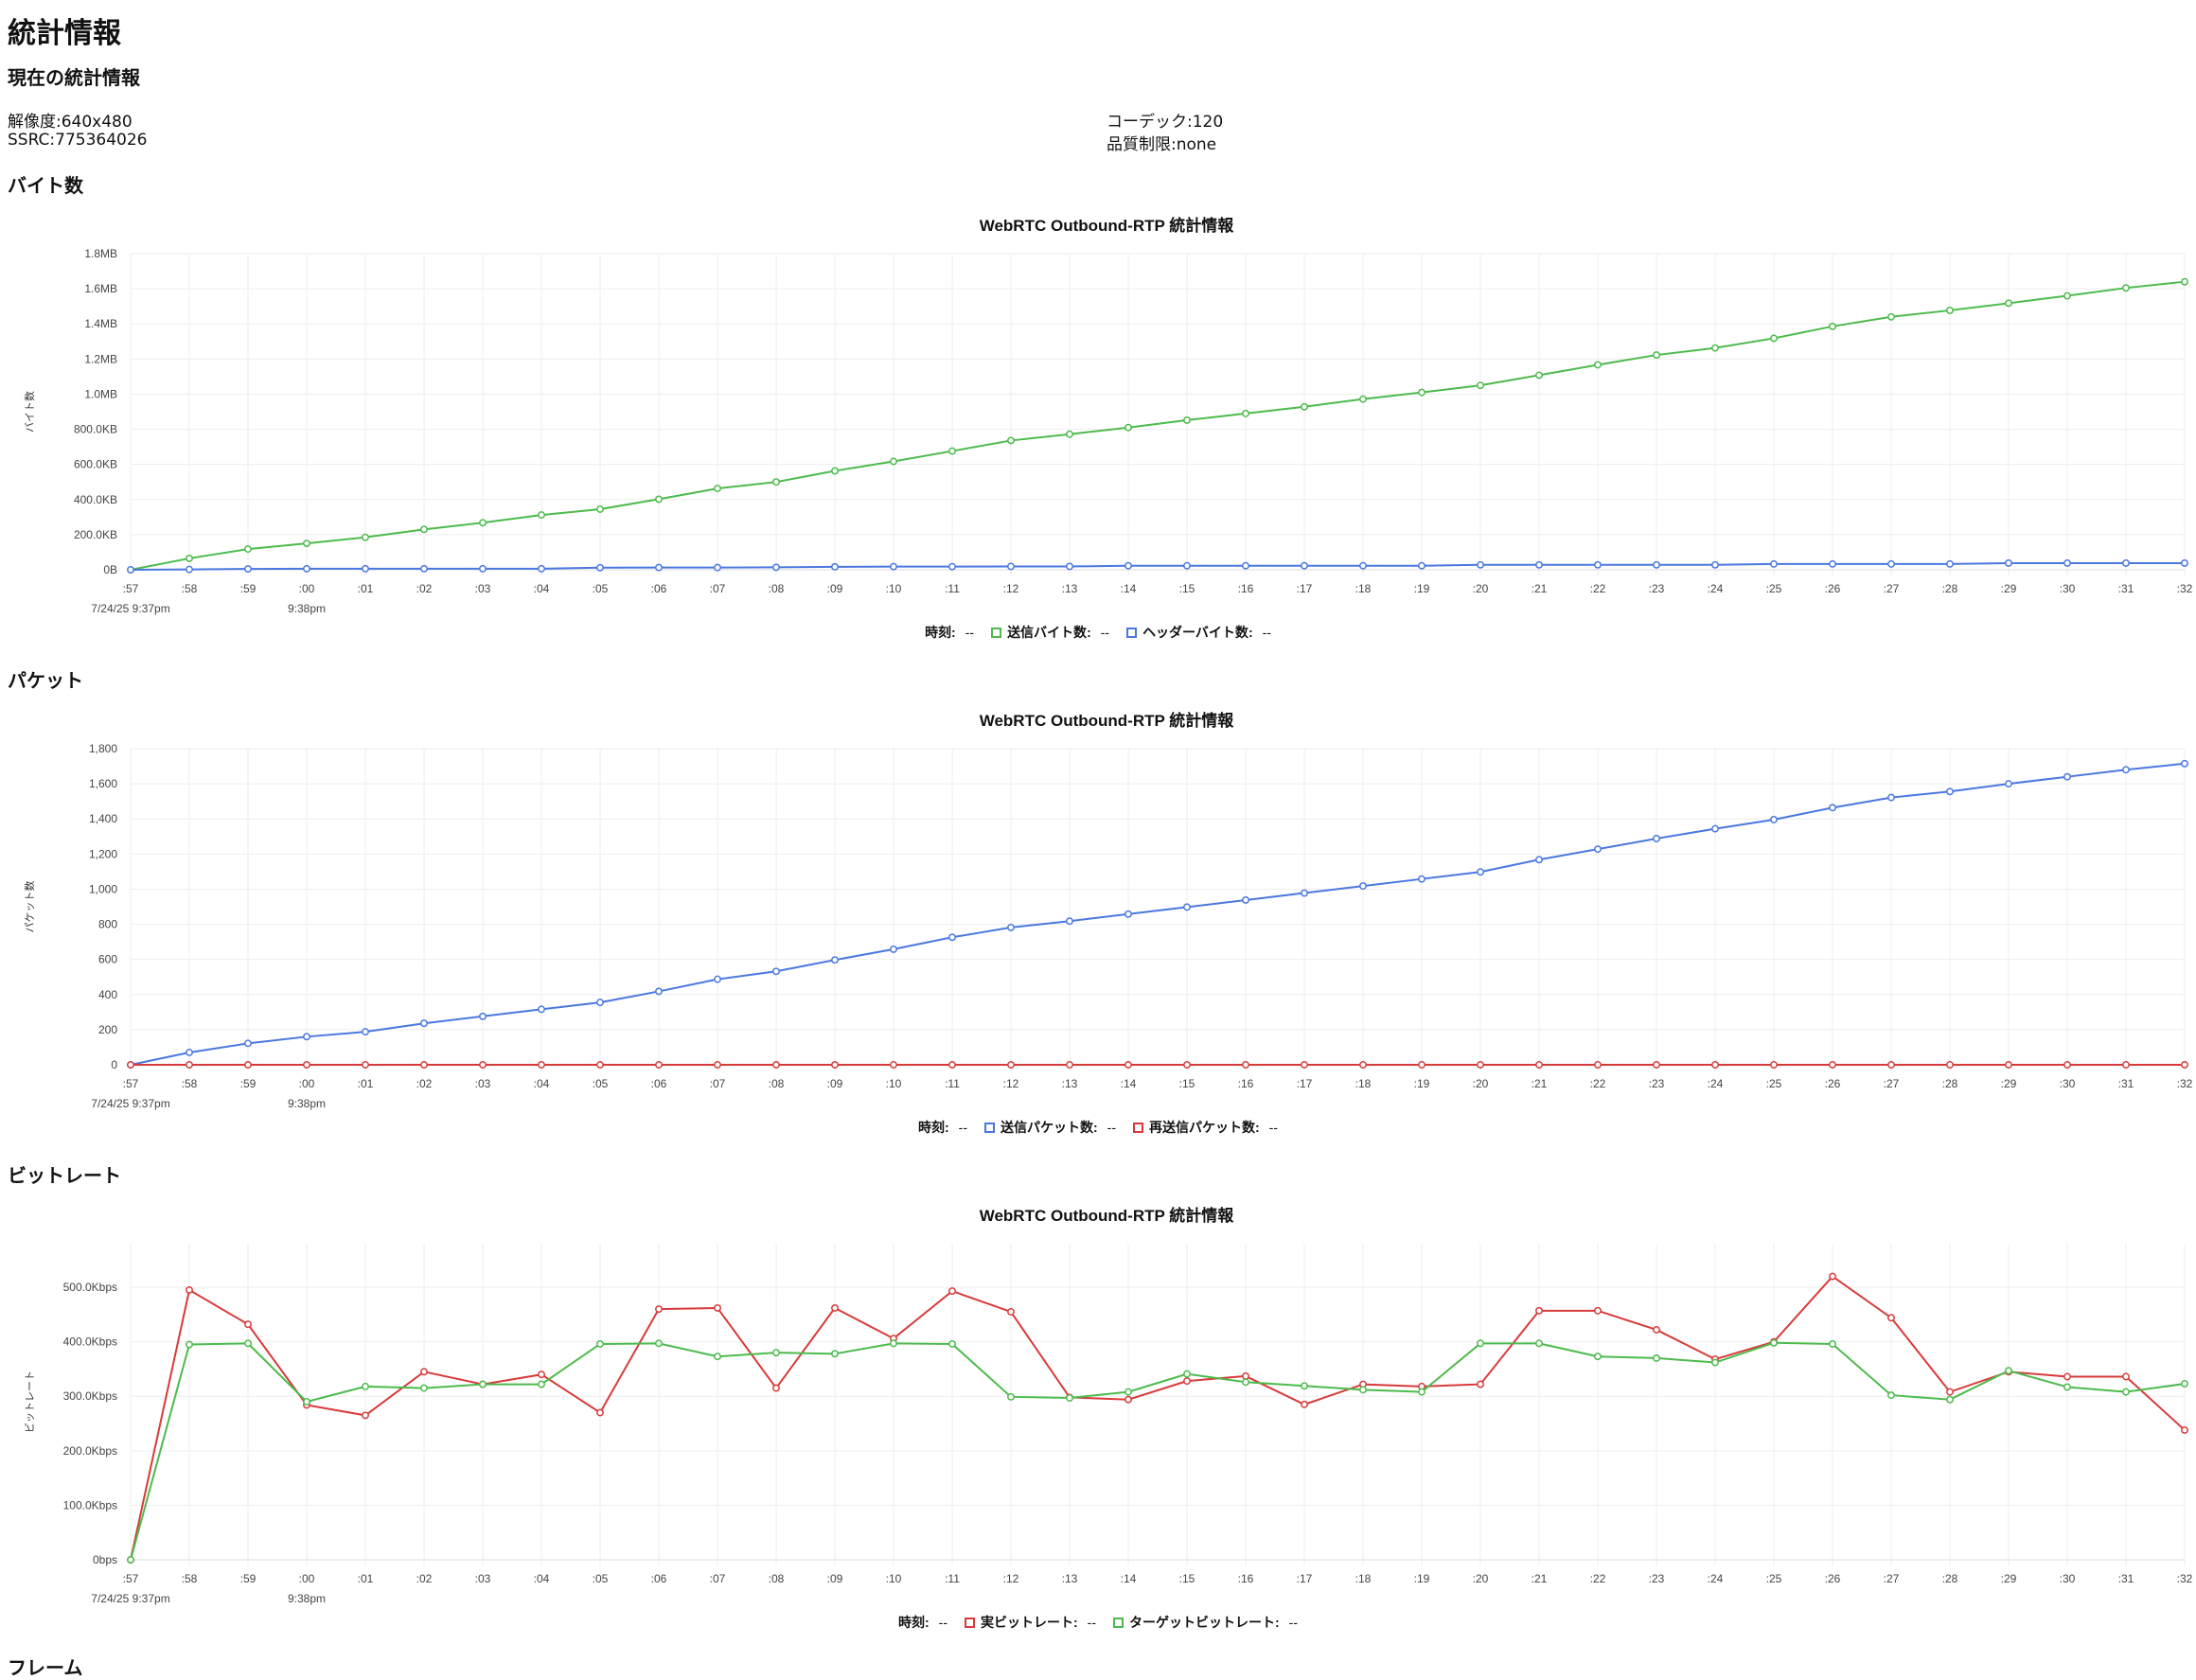 The image size is (2196, 1680). Describe the element at coordinates (1305, 1083) in the screenshot. I see `x-tick-label: :17` at that location.